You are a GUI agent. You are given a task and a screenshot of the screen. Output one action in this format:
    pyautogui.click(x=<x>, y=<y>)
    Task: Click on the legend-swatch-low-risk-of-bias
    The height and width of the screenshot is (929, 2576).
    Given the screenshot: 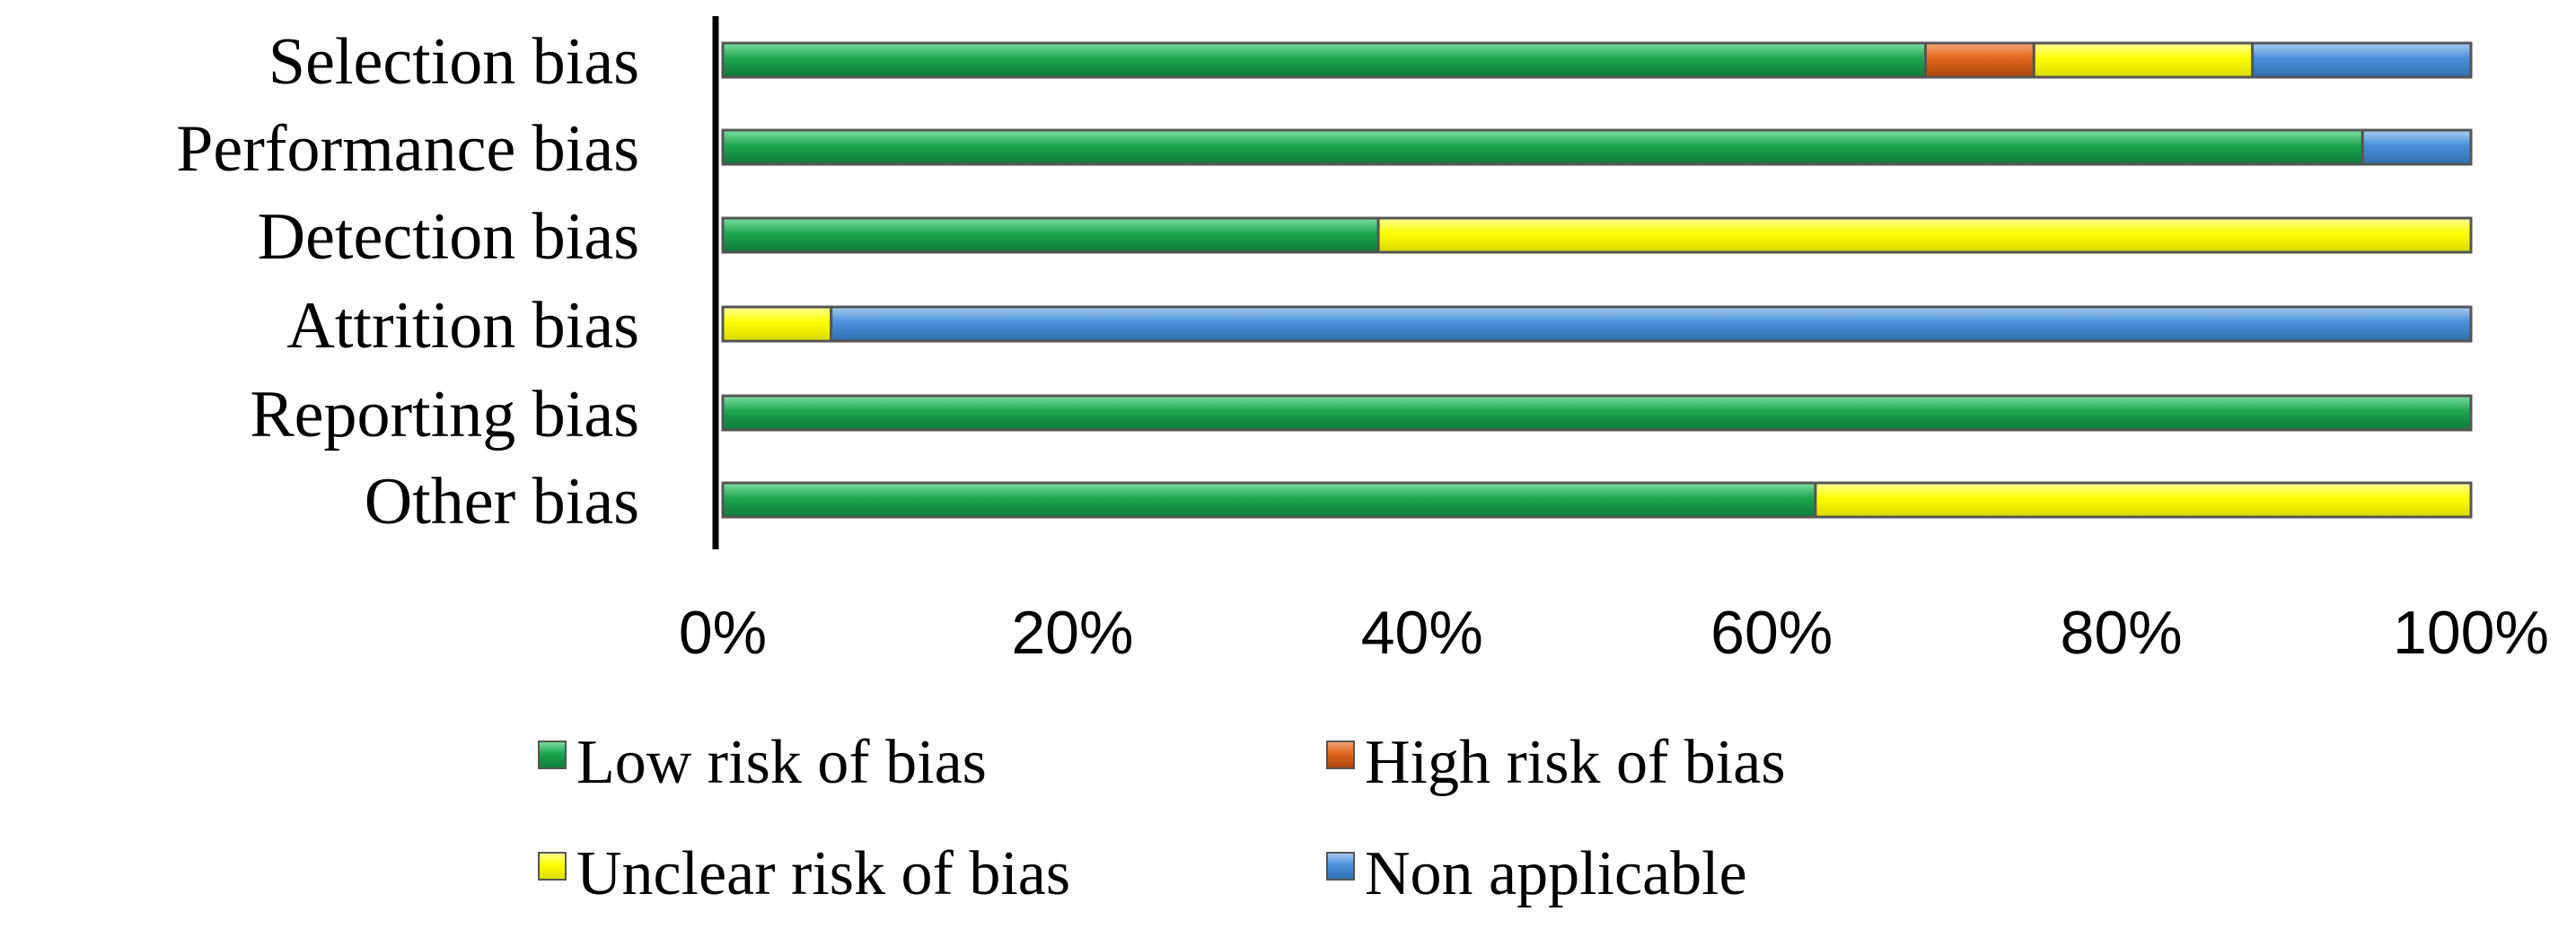 What is the action you would take?
    pyautogui.click(x=552, y=755)
    